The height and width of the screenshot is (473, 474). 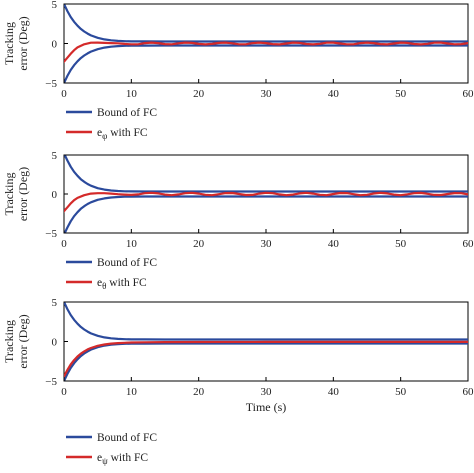 What do you see at coordinates (111, 449) in the screenshot?
I see `legend: Bound of FC eψ with FC` at bounding box center [111, 449].